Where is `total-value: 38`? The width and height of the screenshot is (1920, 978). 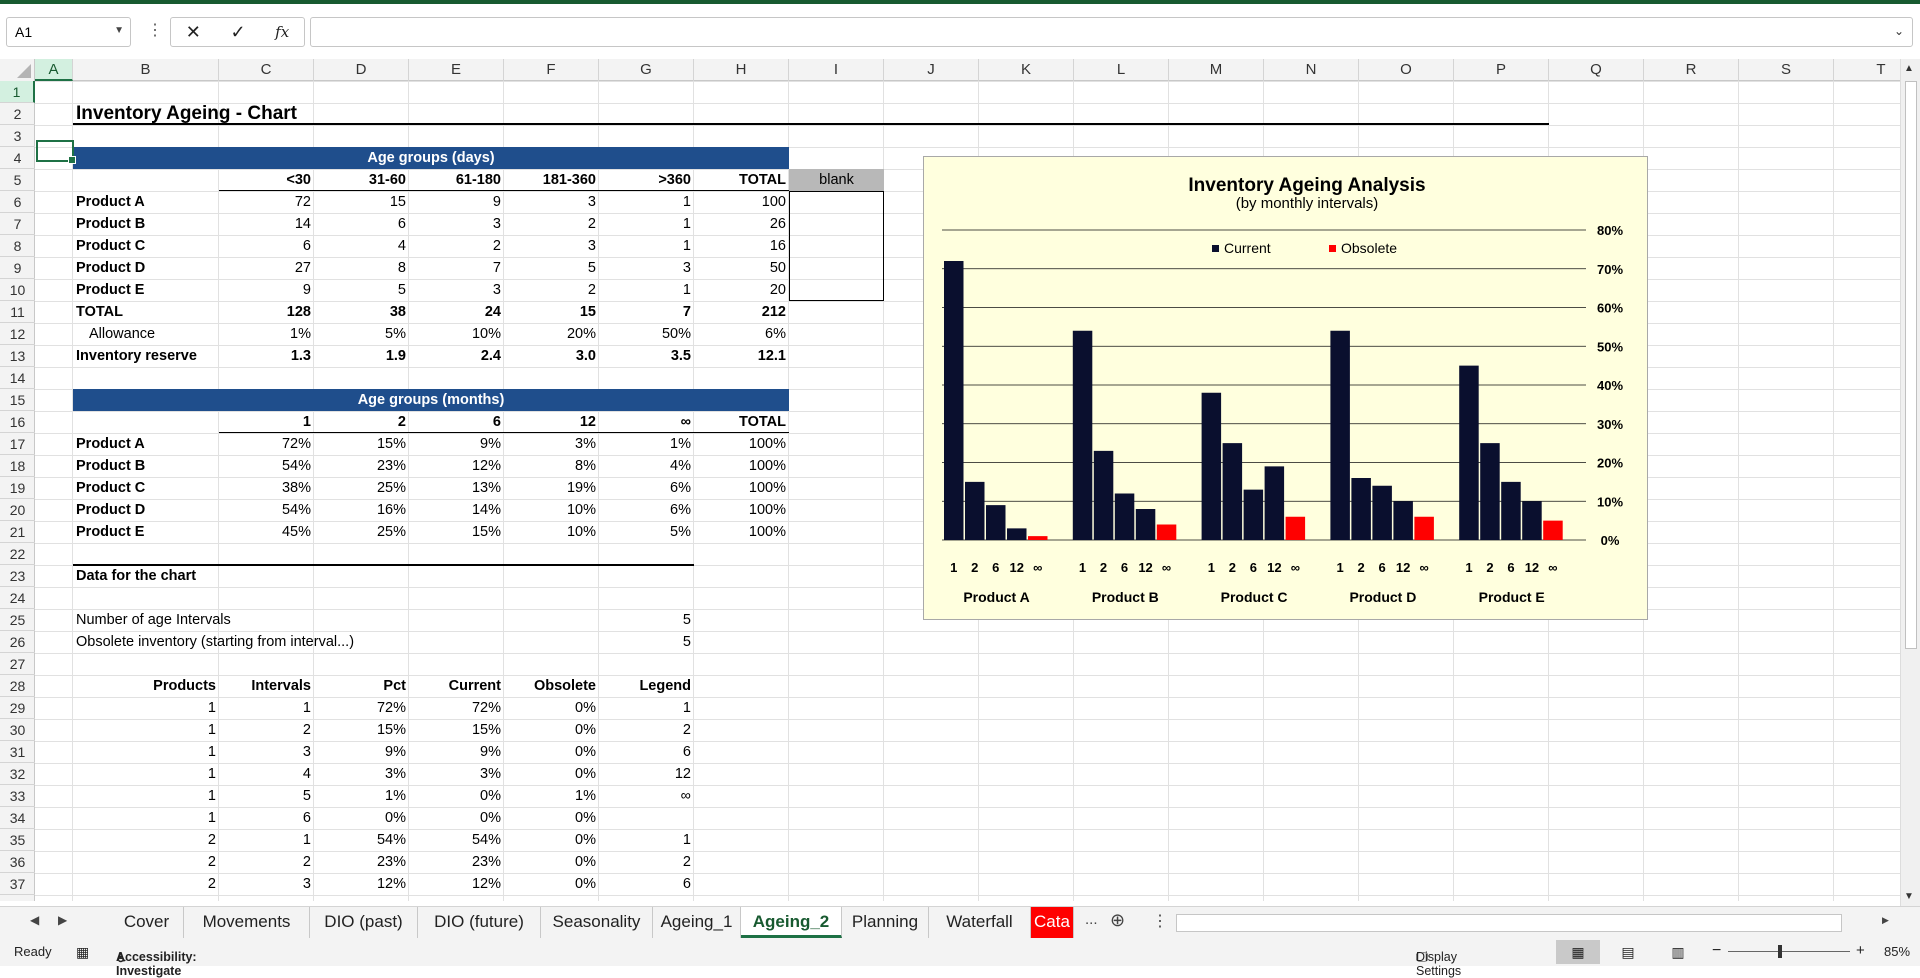 total-value: 38 is located at coordinates (397, 312).